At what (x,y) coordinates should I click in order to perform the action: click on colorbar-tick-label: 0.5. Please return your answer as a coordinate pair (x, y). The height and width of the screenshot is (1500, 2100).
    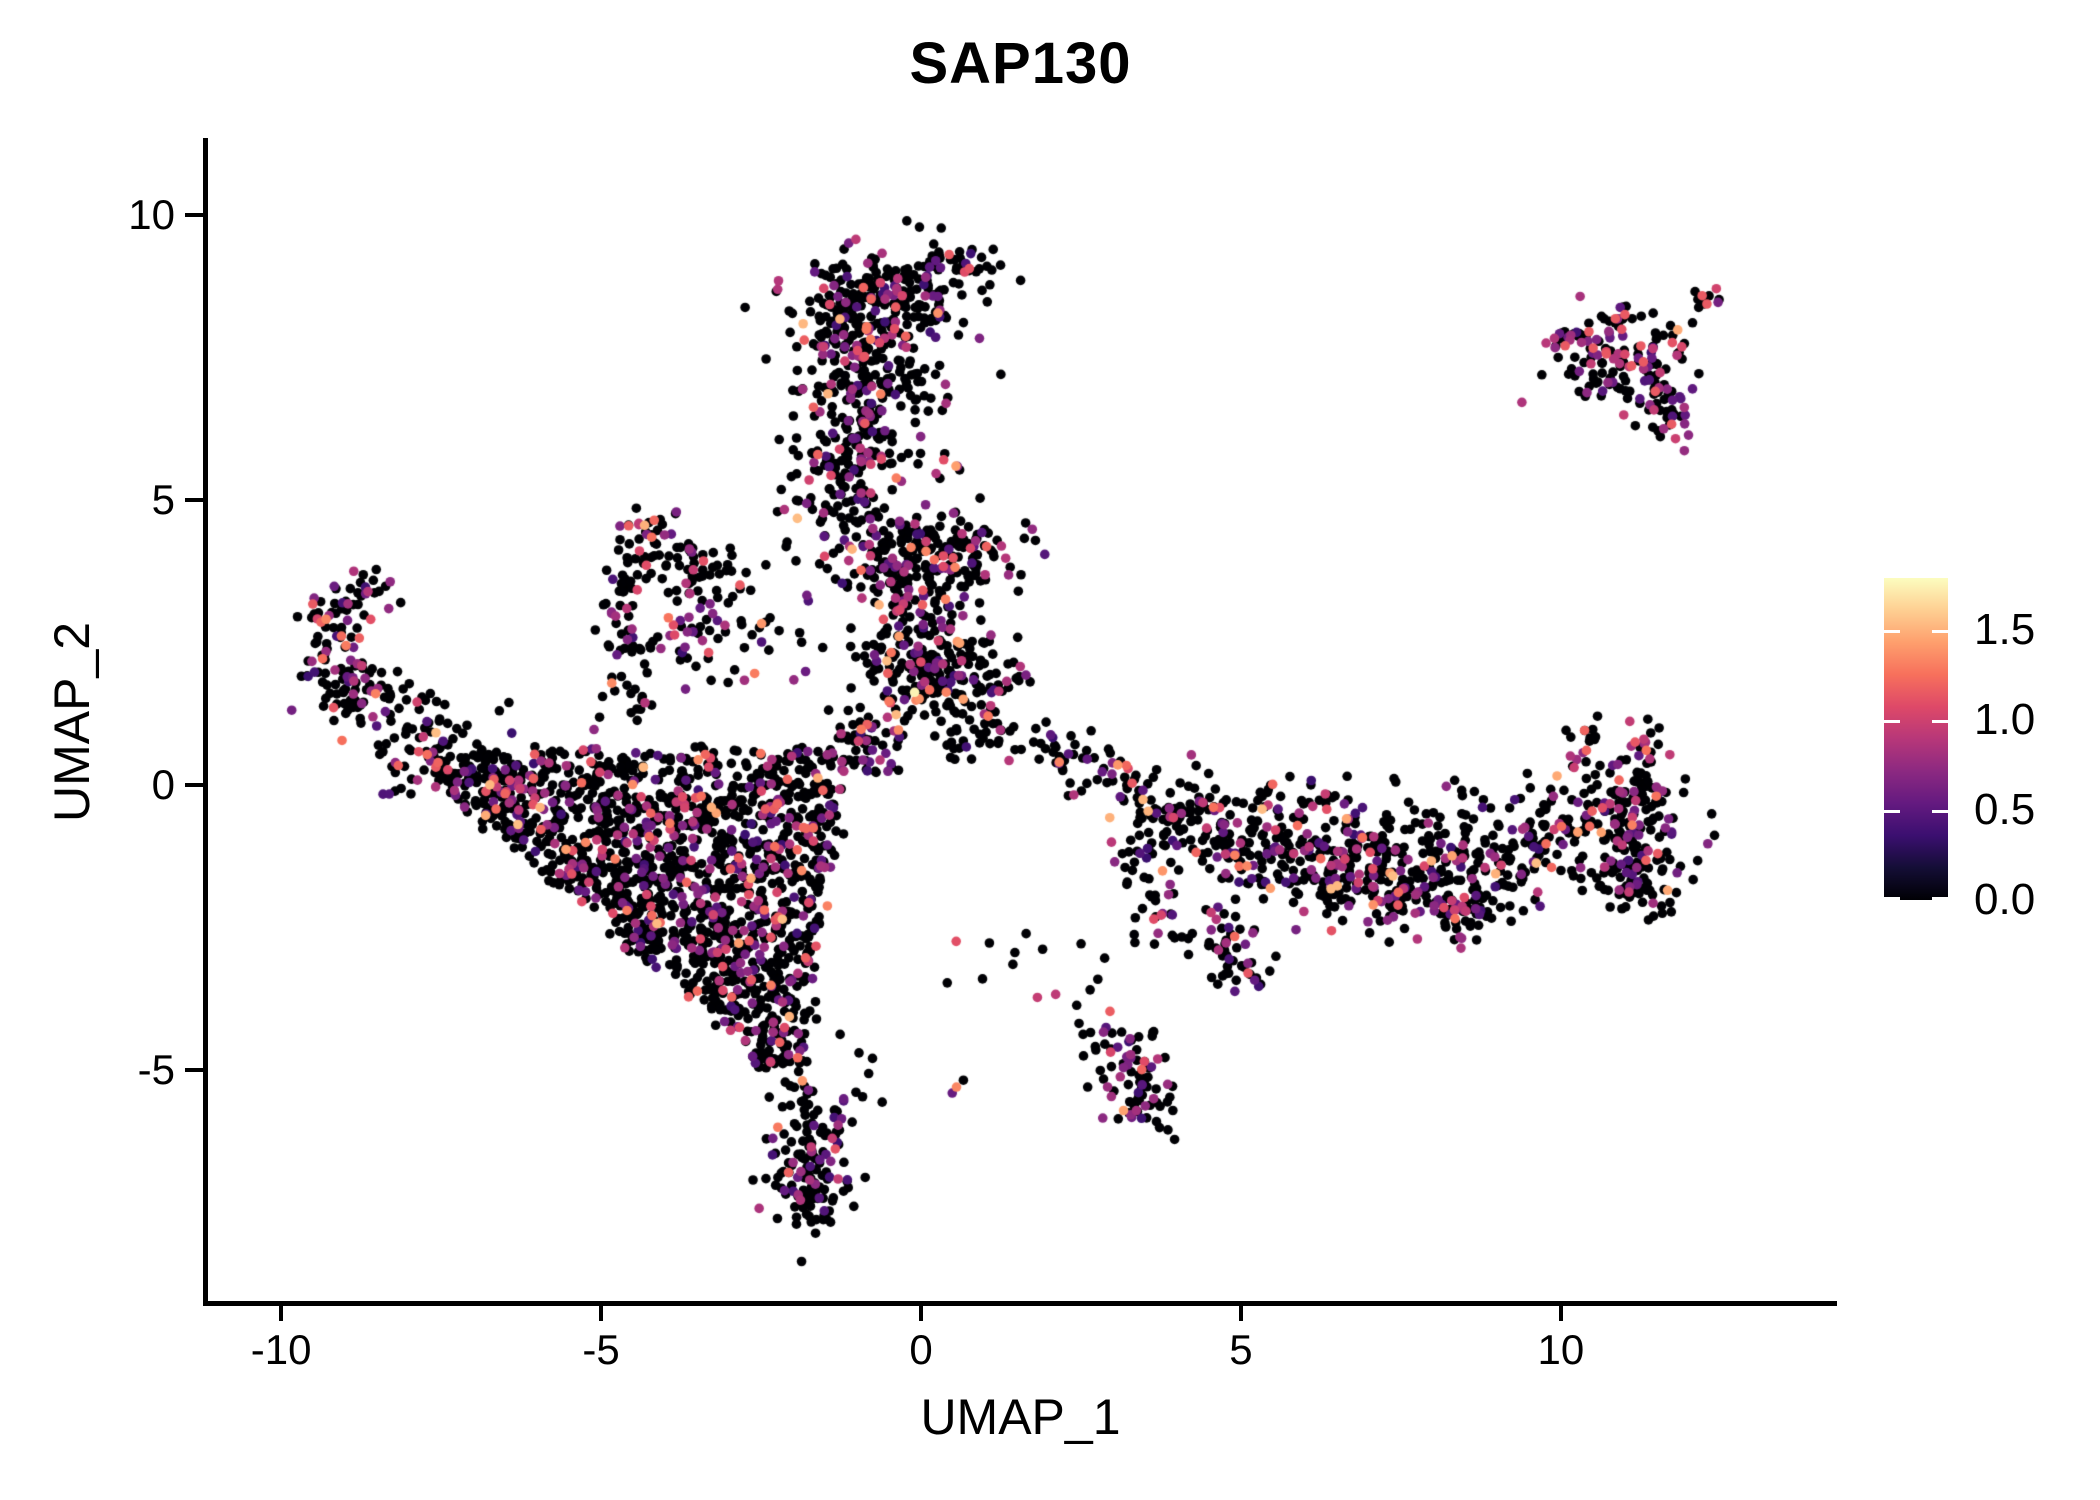
    Looking at the image, I should click on (2005, 810).